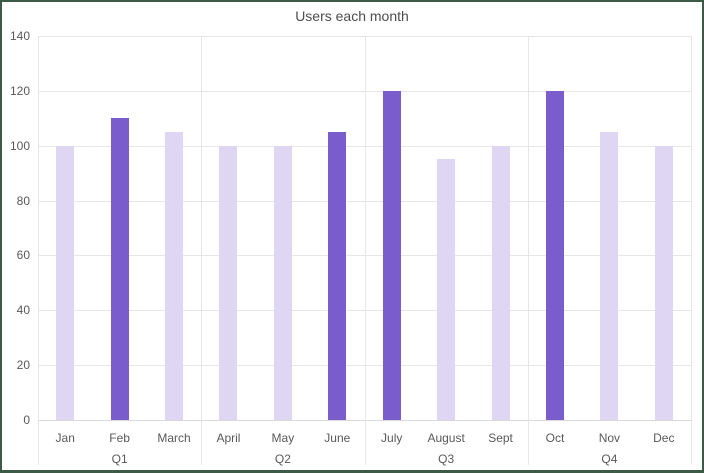 The width and height of the screenshot is (704, 473). Describe the element at coordinates (555, 438) in the screenshot. I see `x-tick-label: Oct` at that location.